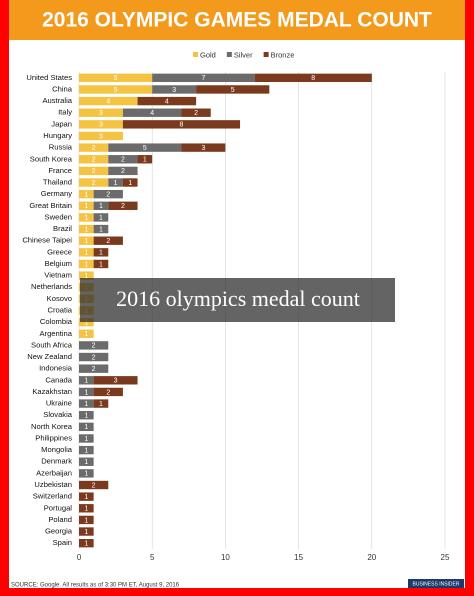 The image size is (474, 596). What do you see at coordinates (59, 531) in the screenshot?
I see `y-tick-label: Georgia` at bounding box center [59, 531].